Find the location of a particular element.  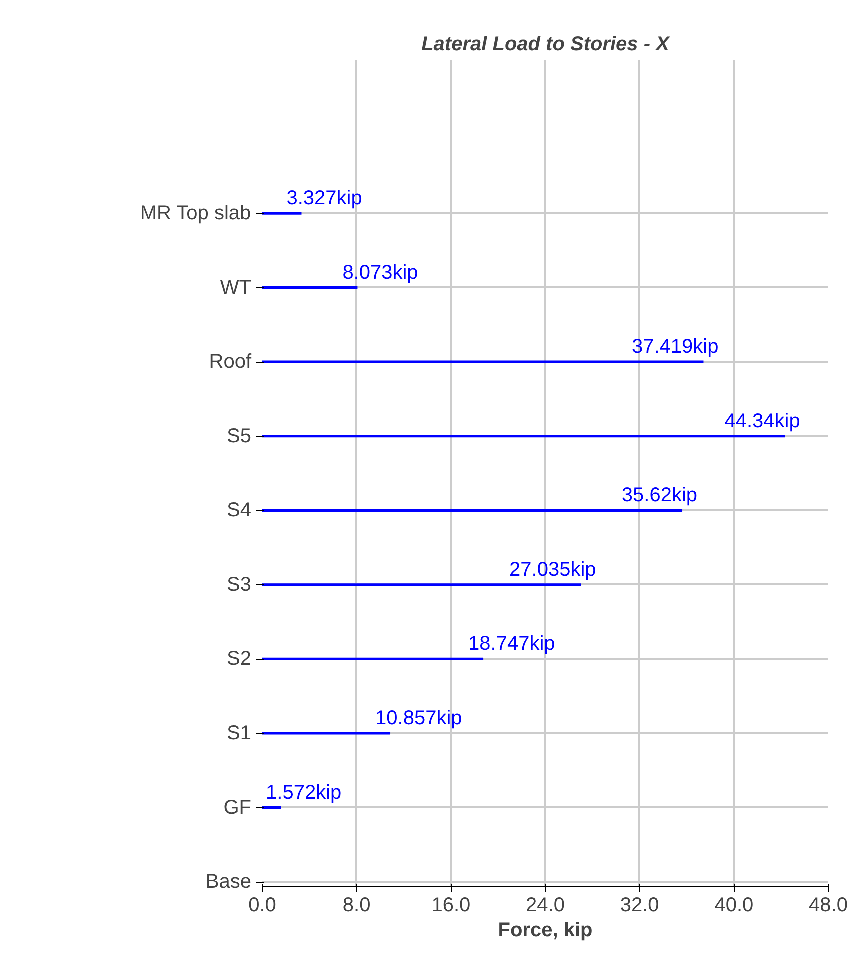

data-label: 1.572kip is located at coordinates (304, 793).